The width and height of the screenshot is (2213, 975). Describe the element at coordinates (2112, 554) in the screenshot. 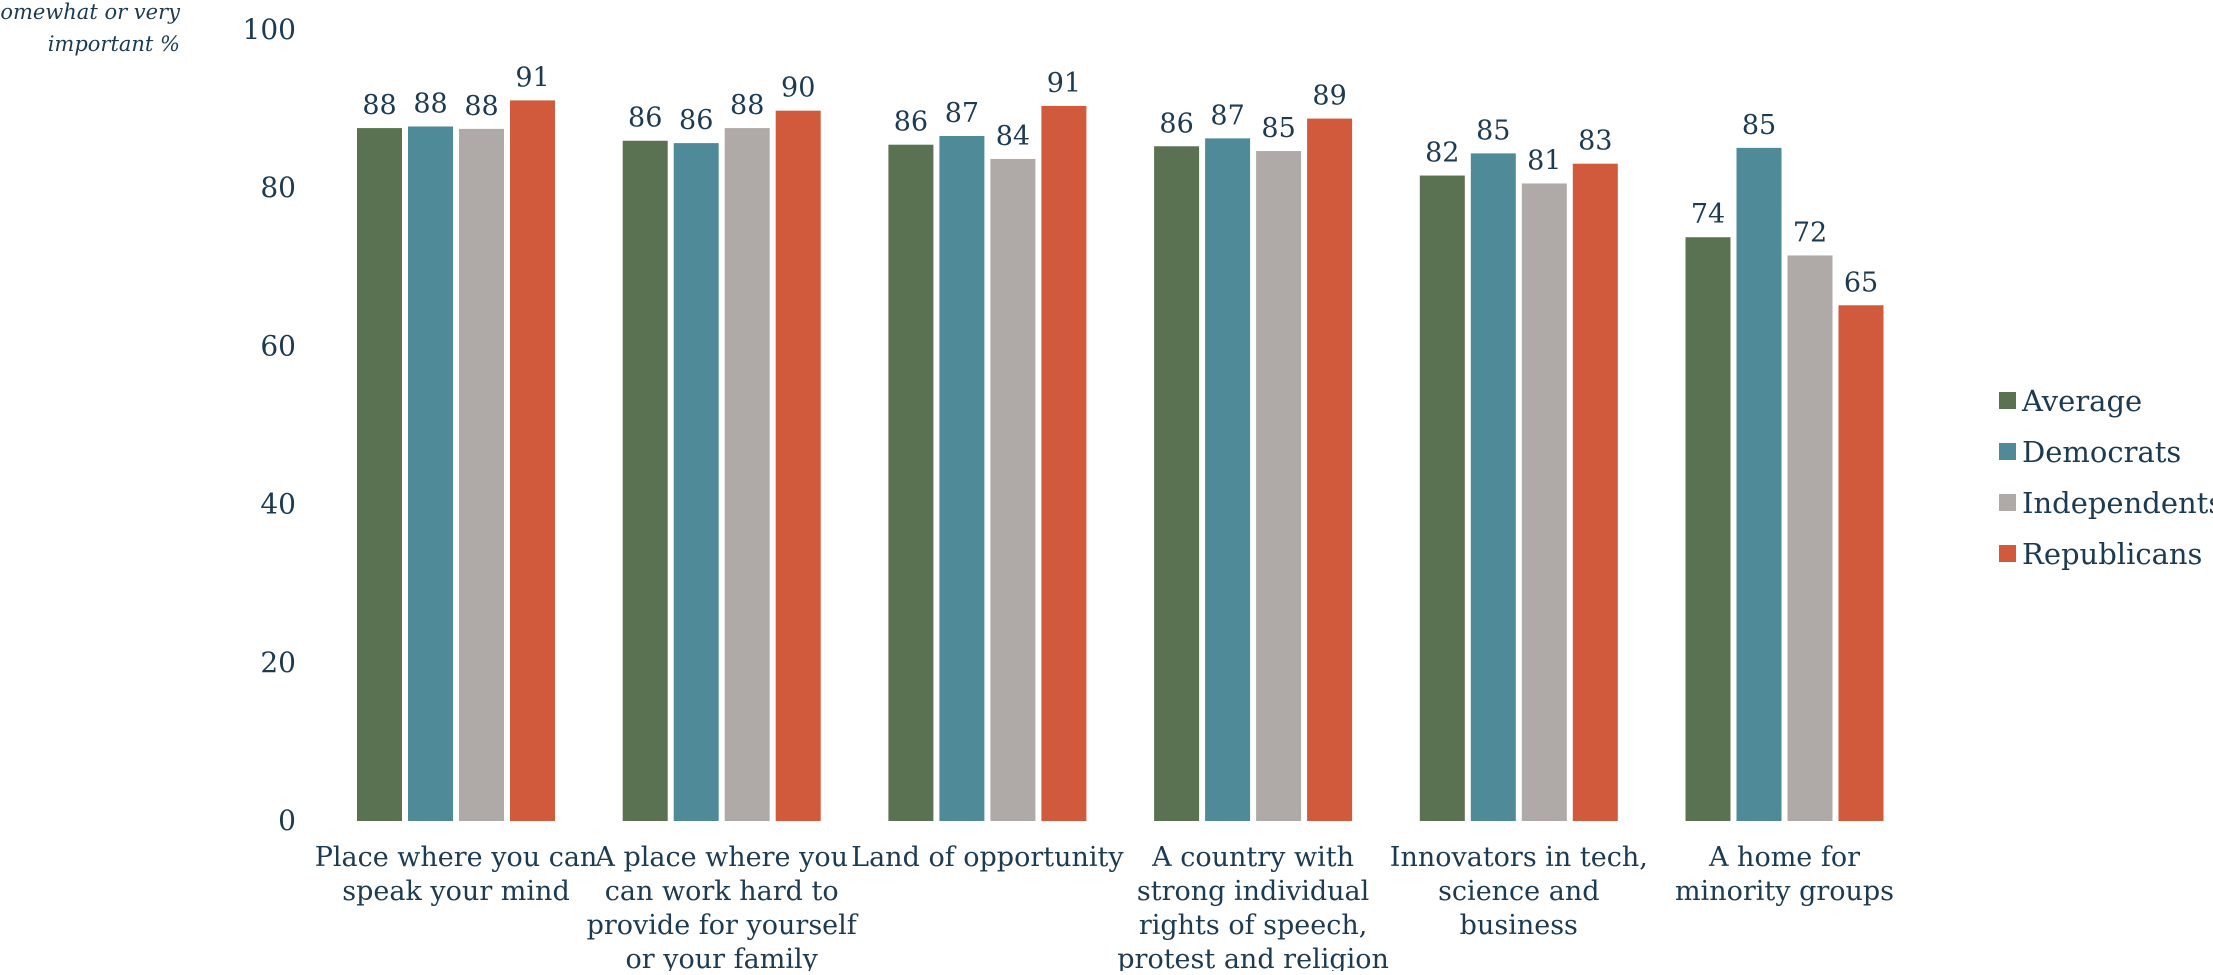

I see `legend-label-republicans: Republicans` at that location.